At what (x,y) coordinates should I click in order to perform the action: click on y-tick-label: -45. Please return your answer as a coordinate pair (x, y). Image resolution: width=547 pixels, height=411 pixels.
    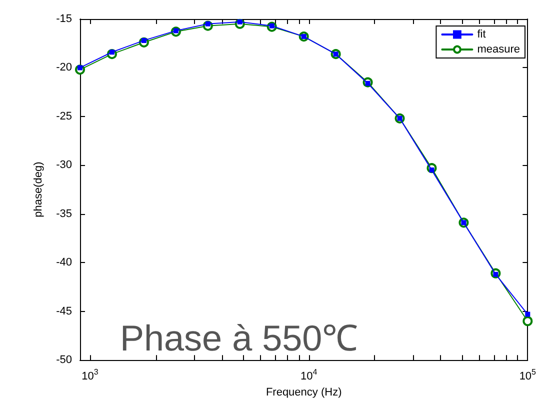
    Looking at the image, I should click on (64, 311).